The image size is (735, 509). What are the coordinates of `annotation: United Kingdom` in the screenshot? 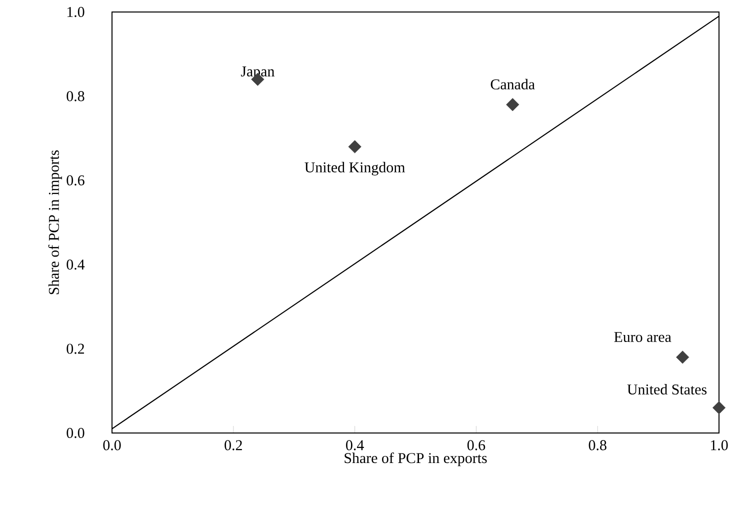 It's located at (355, 169).